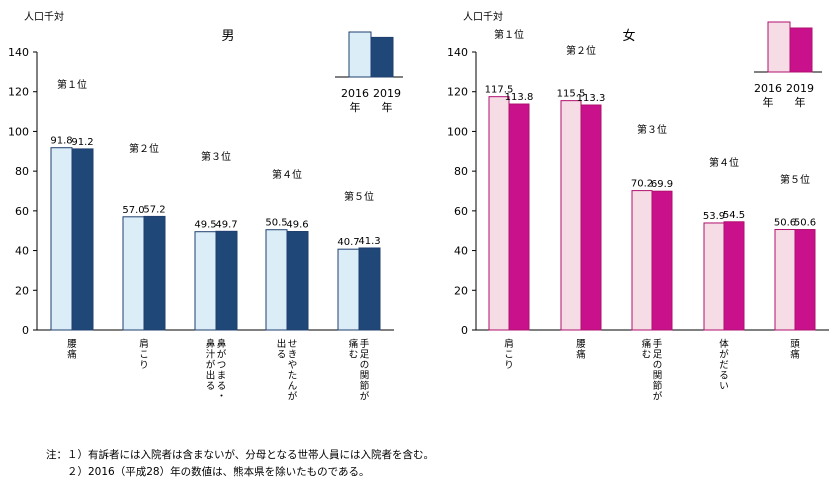 Image resolution: width=836 pixels, height=489 pixels. What do you see at coordinates (293, 376) in the screenshot?
I see `category-label-char: た` at bounding box center [293, 376].